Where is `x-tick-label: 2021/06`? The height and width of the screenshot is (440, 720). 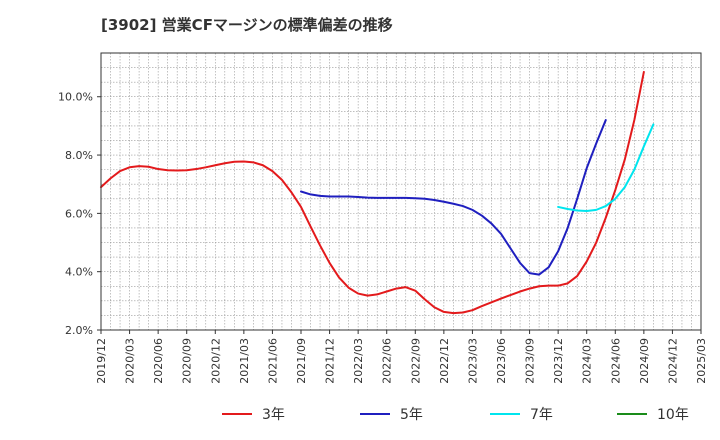 x-tick-label: 2021/06 is located at coordinates (272, 361).